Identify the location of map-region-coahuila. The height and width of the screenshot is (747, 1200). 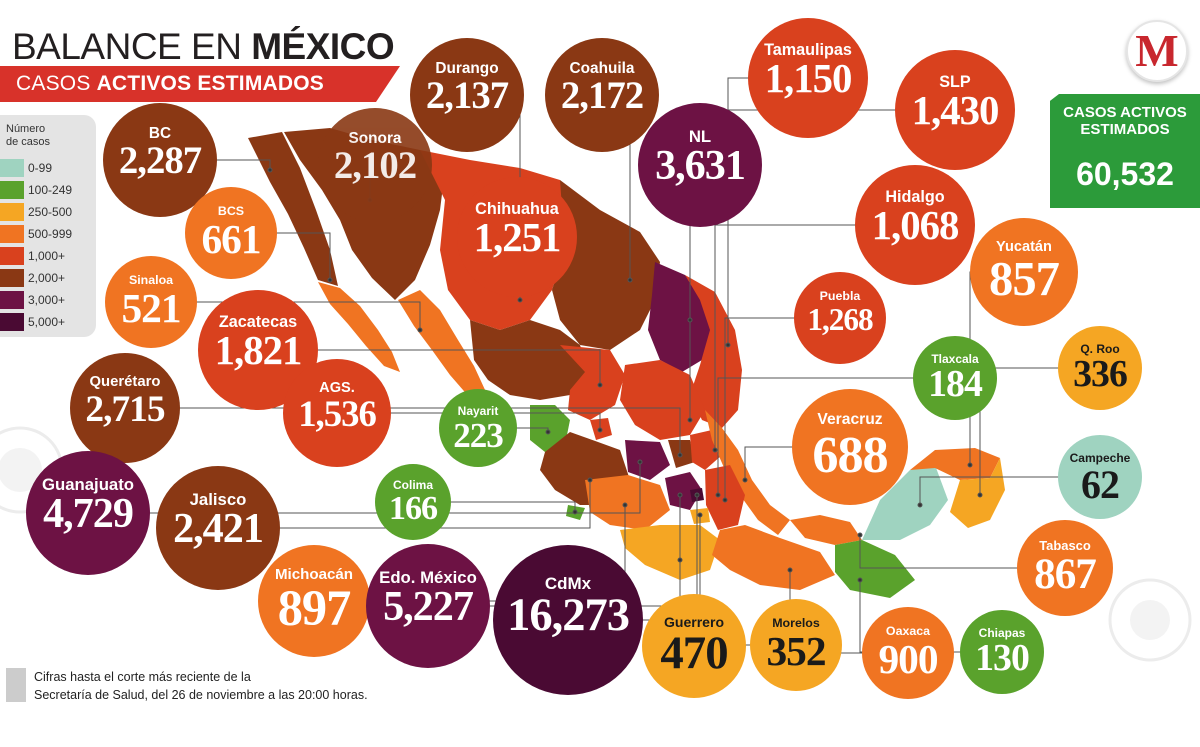
(606, 265).